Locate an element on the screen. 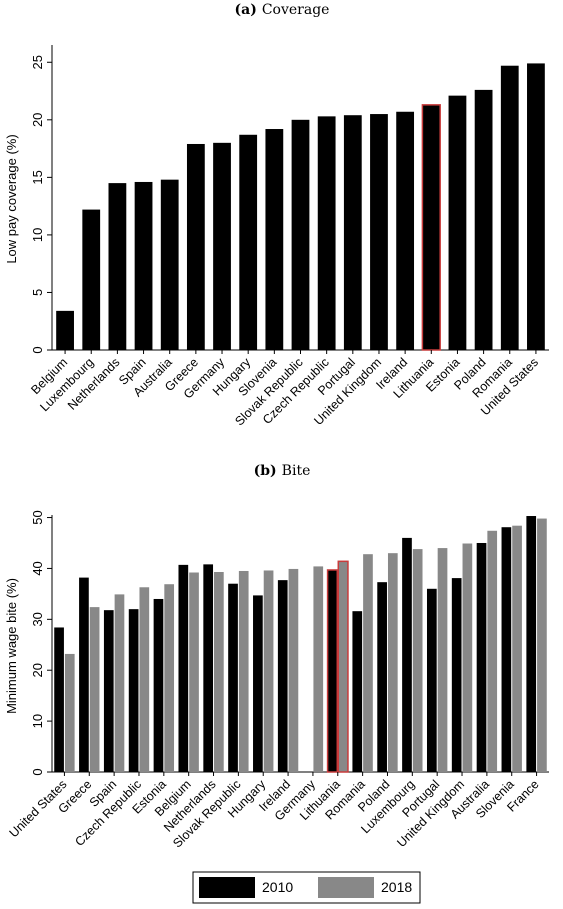 Image resolution: width=563 pixels, height=909 pixels. panel-a-y-tick-label: 15 is located at coordinates (37, 177).